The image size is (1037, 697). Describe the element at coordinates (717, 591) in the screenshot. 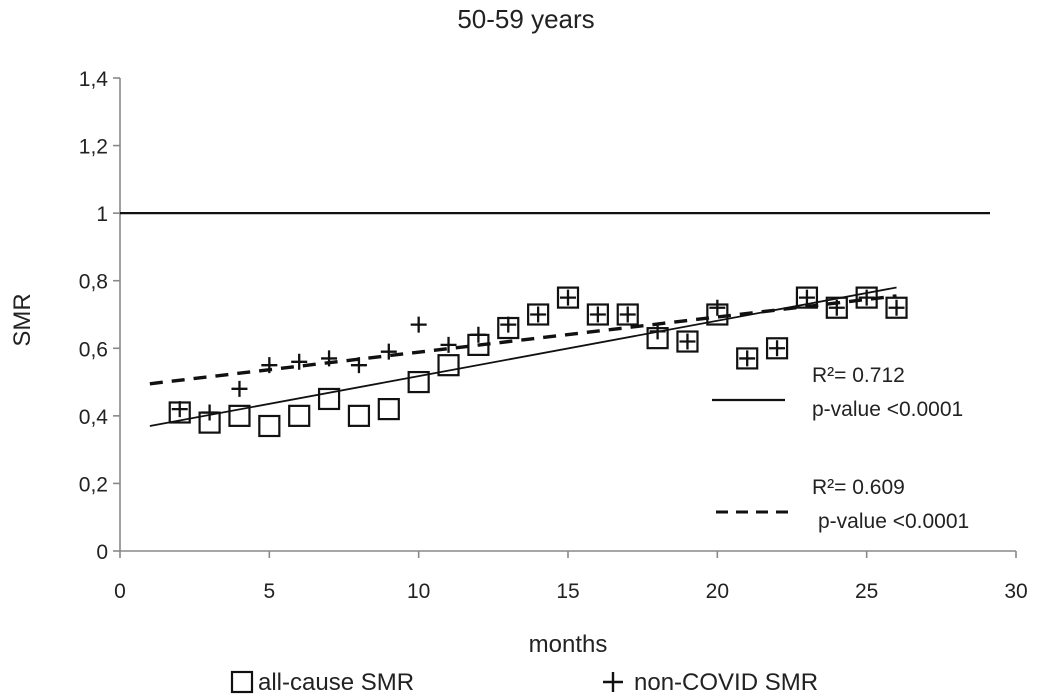

I see `x-tick-label: 20` at that location.